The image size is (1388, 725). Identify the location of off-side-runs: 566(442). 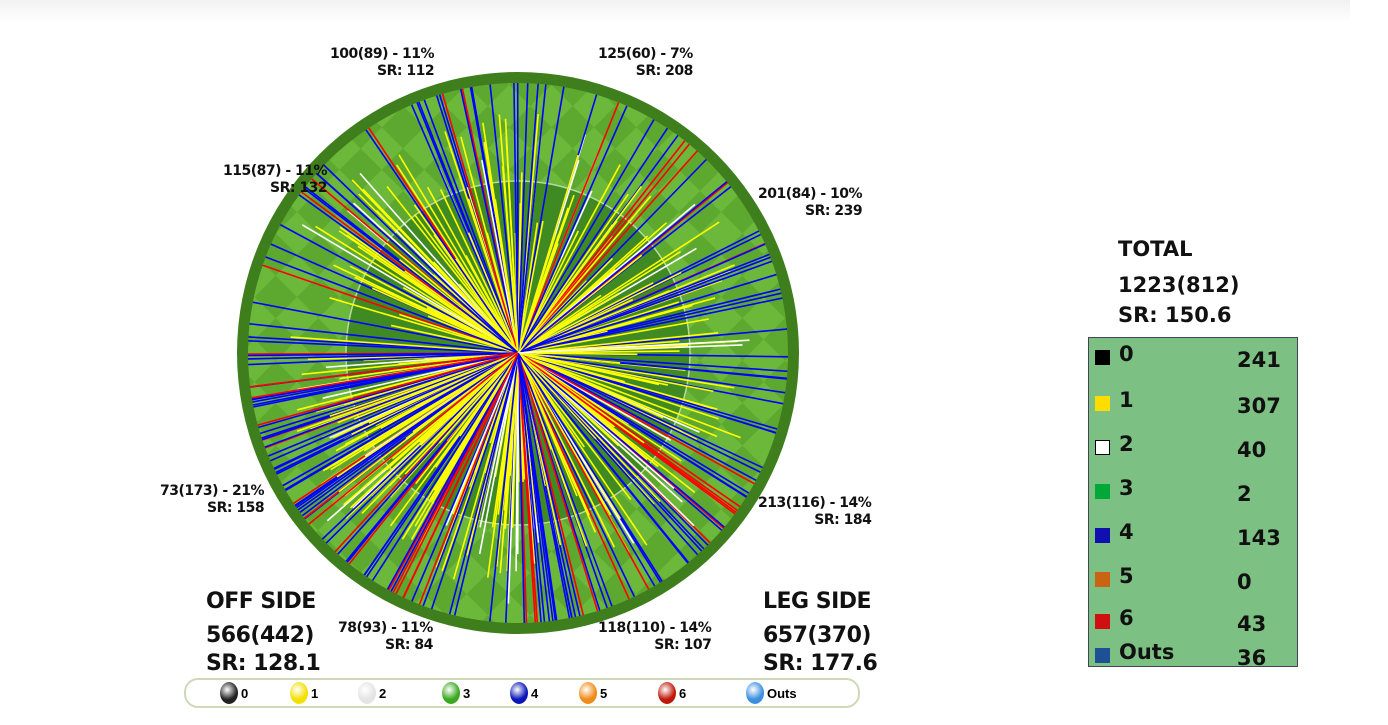
(260, 635).